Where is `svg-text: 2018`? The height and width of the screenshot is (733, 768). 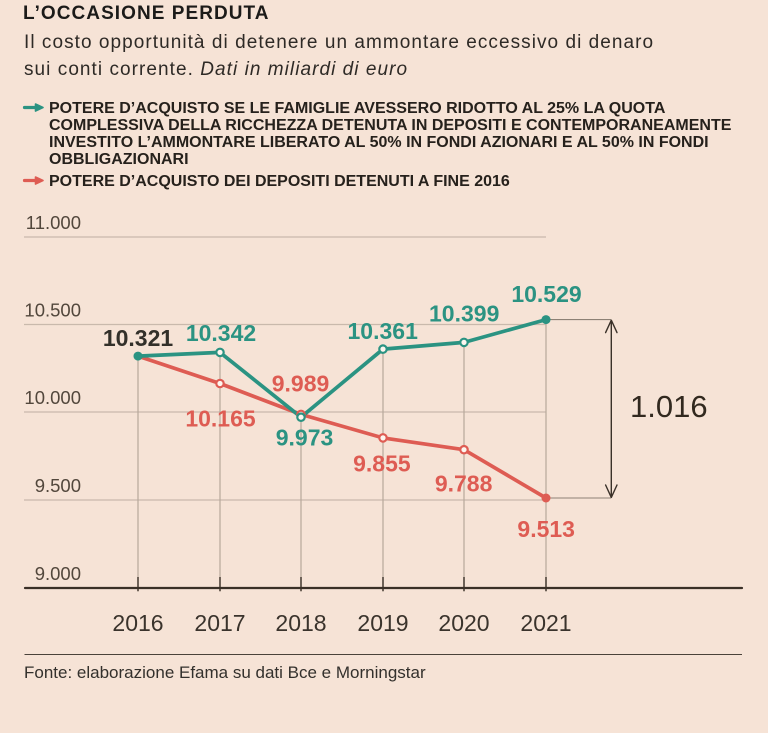
svg-text: 2018 is located at coordinates (300, 623).